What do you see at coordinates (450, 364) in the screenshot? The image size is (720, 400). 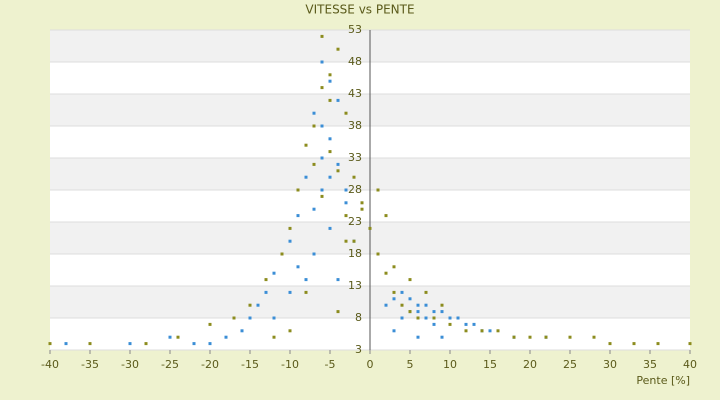 I see `x-tick-label: 10` at bounding box center [450, 364].